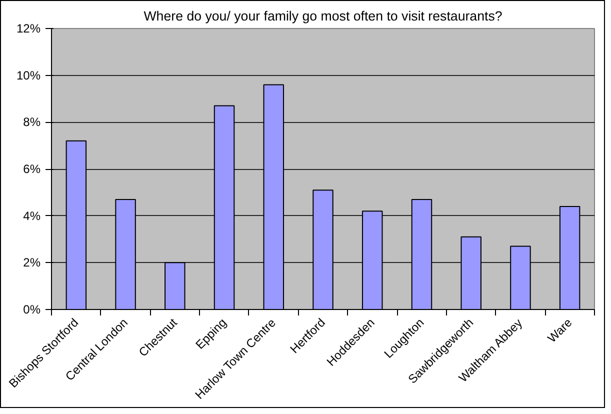 Image resolution: width=611 pixels, height=414 pixels. What do you see at coordinates (32, 309) in the screenshot?
I see `y-tick-label: 0%` at bounding box center [32, 309].